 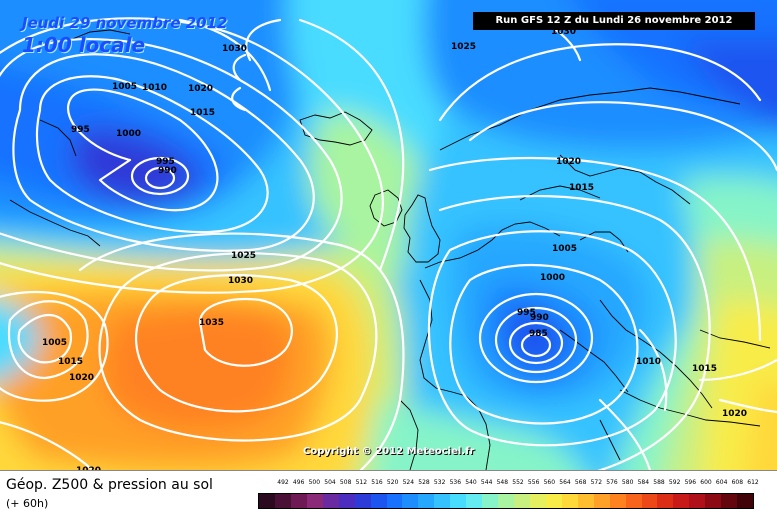 What do you see at coordinates (753, 482) in the screenshot?
I see `scale-label: 612` at bounding box center [753, 482].